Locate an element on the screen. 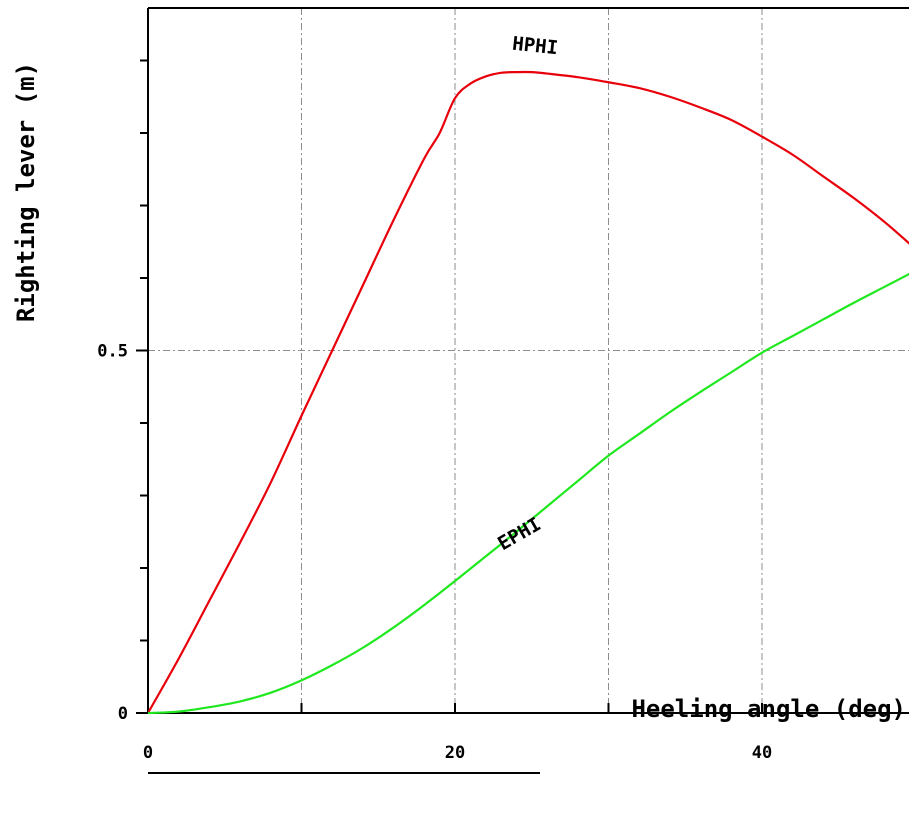  series-label-ephi: EPHI is located at coordinates (519, 534).